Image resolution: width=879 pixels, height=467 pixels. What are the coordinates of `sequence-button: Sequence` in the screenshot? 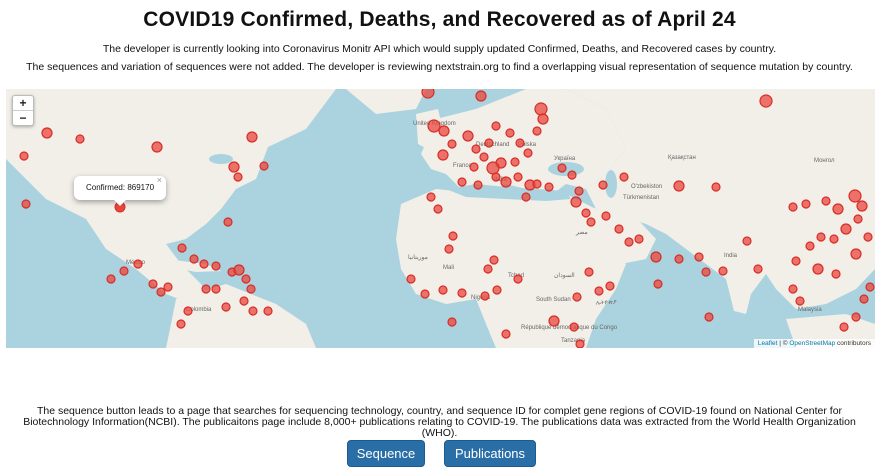 It's located at (386, 453).